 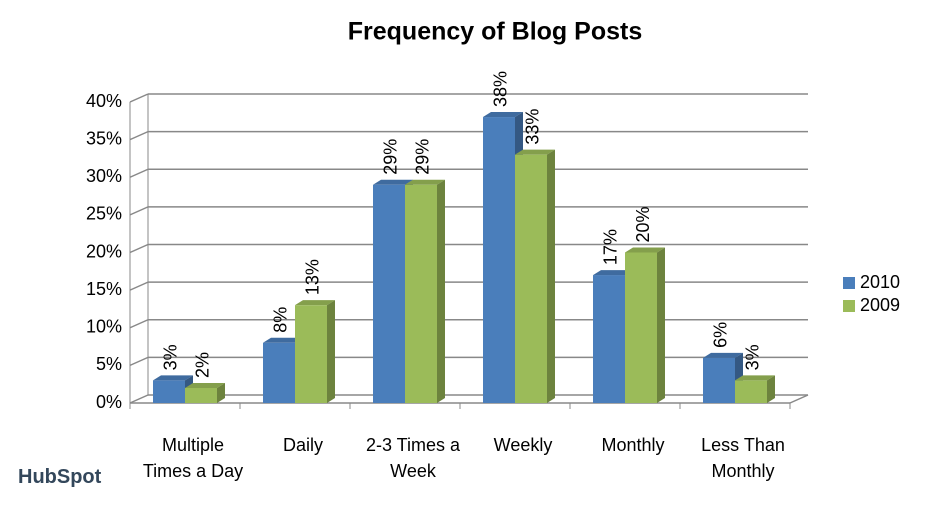 I want to click on y-tick-label: 20%, so click(x=104, y=251).